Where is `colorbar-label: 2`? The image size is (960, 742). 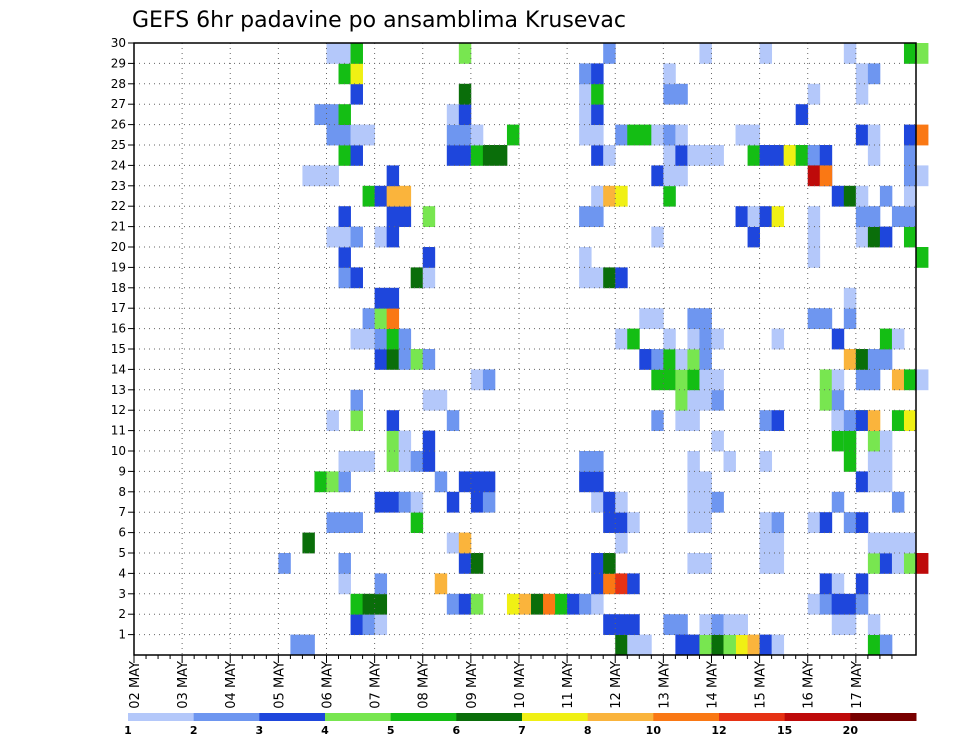
colorbar-label: 2 is located at coordinates (194, 730).